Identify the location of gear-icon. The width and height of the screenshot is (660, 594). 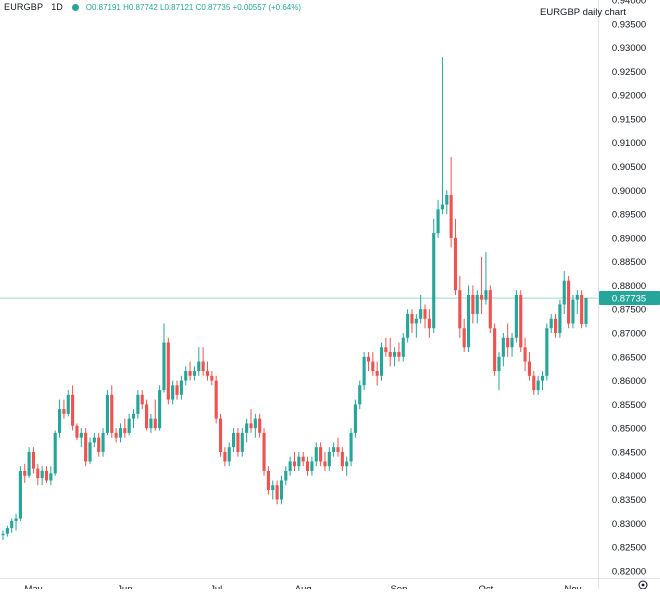
(643, 585).